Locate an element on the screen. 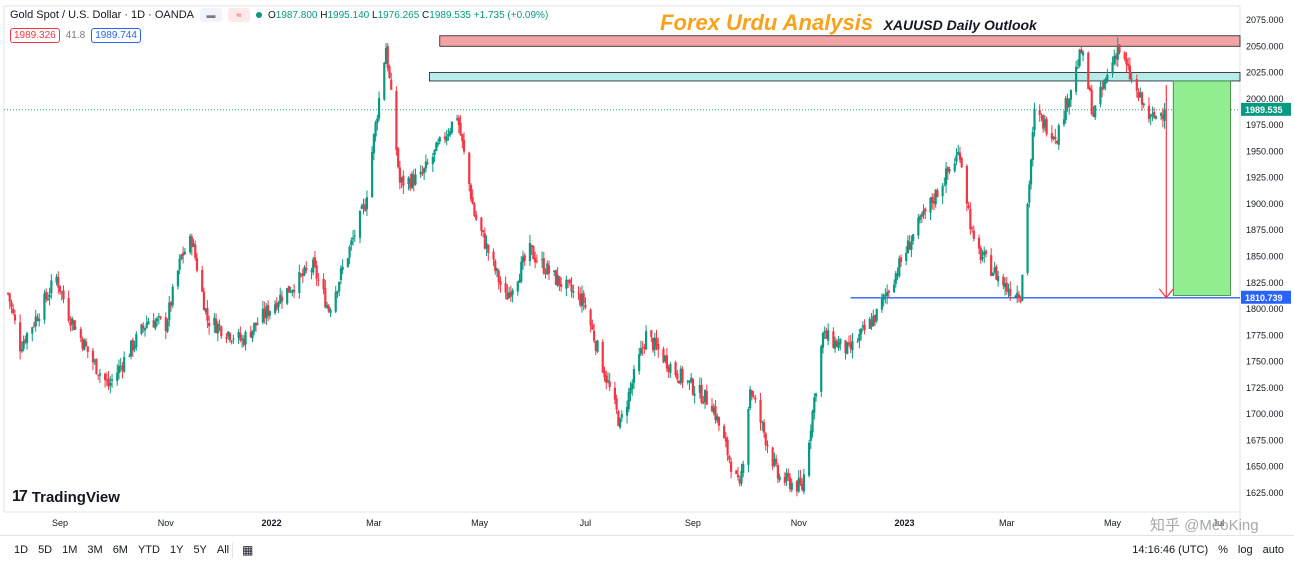 The width and height of the screenshot is (1294, 567). tradingview-logo: 17 TradingView is located at coordinates (66, 497).